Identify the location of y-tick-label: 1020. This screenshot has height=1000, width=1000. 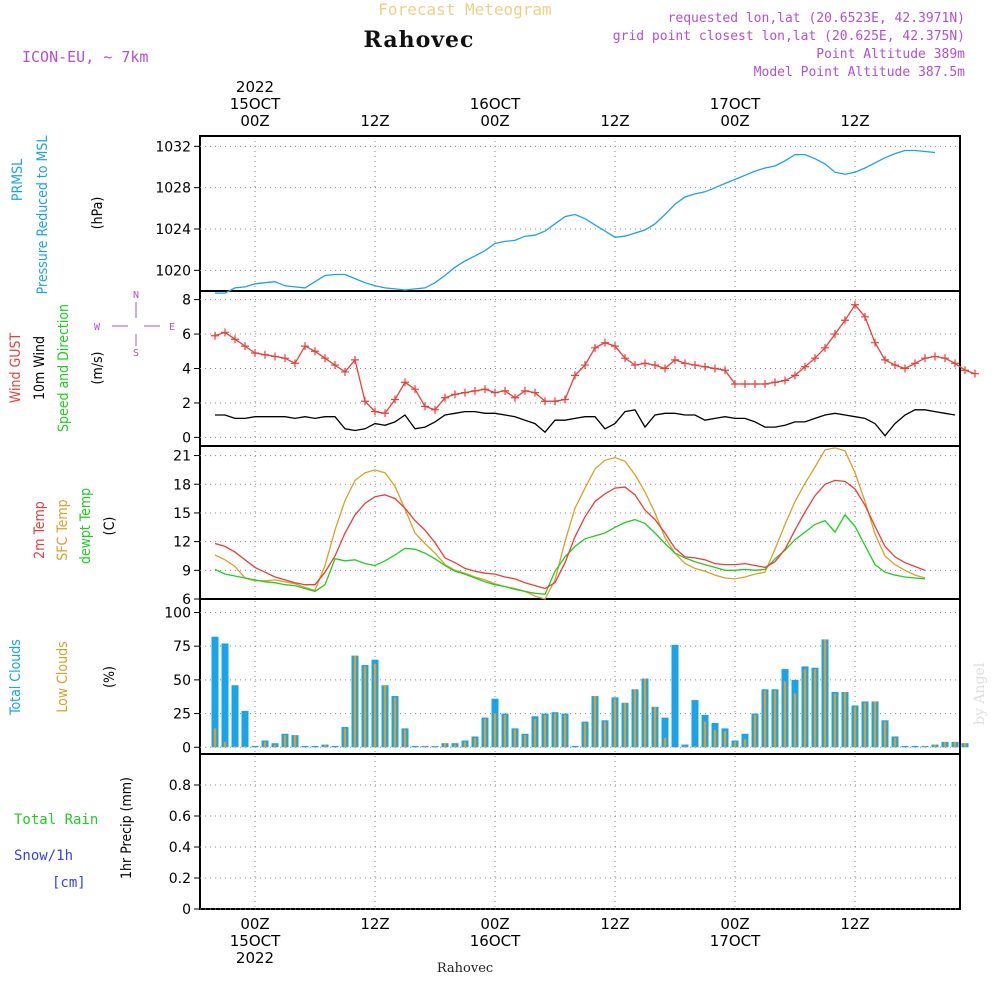
(173, 271).